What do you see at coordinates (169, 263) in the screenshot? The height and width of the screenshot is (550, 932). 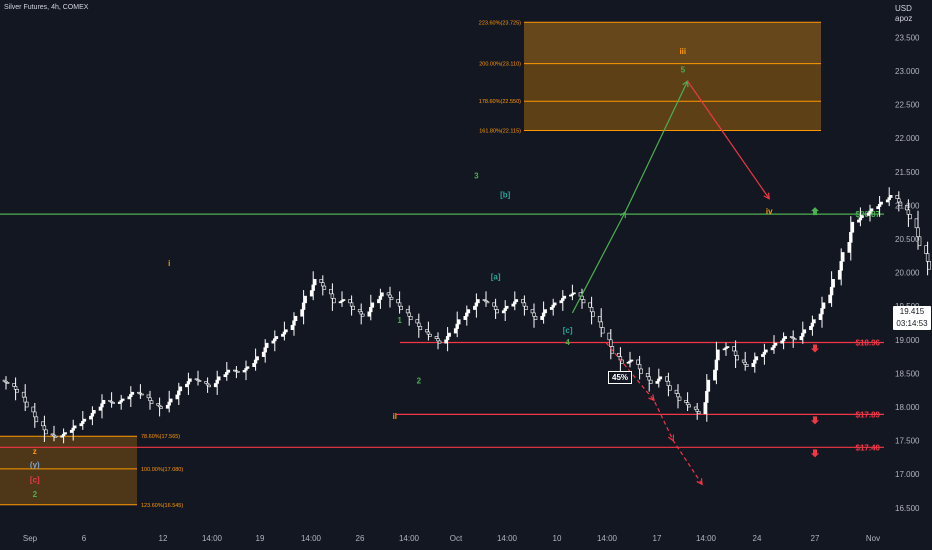 I see `wave-label: i` at bounding box center [169, 263].